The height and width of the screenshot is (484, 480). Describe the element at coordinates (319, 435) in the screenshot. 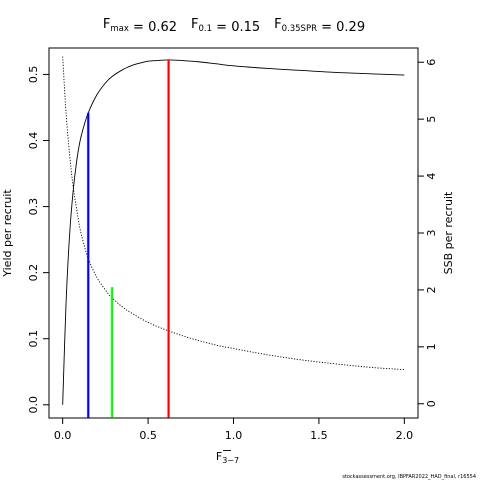

I see `x-tick-label: 1.5` at that location.